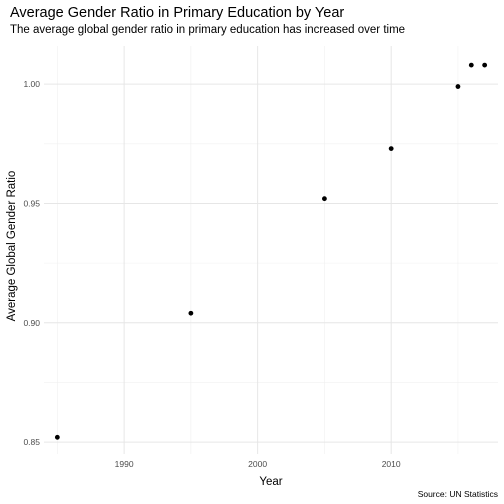 This screenshot has width=504, height=504. I want to click on y-tick-label: 0.95, so click(31, 203).